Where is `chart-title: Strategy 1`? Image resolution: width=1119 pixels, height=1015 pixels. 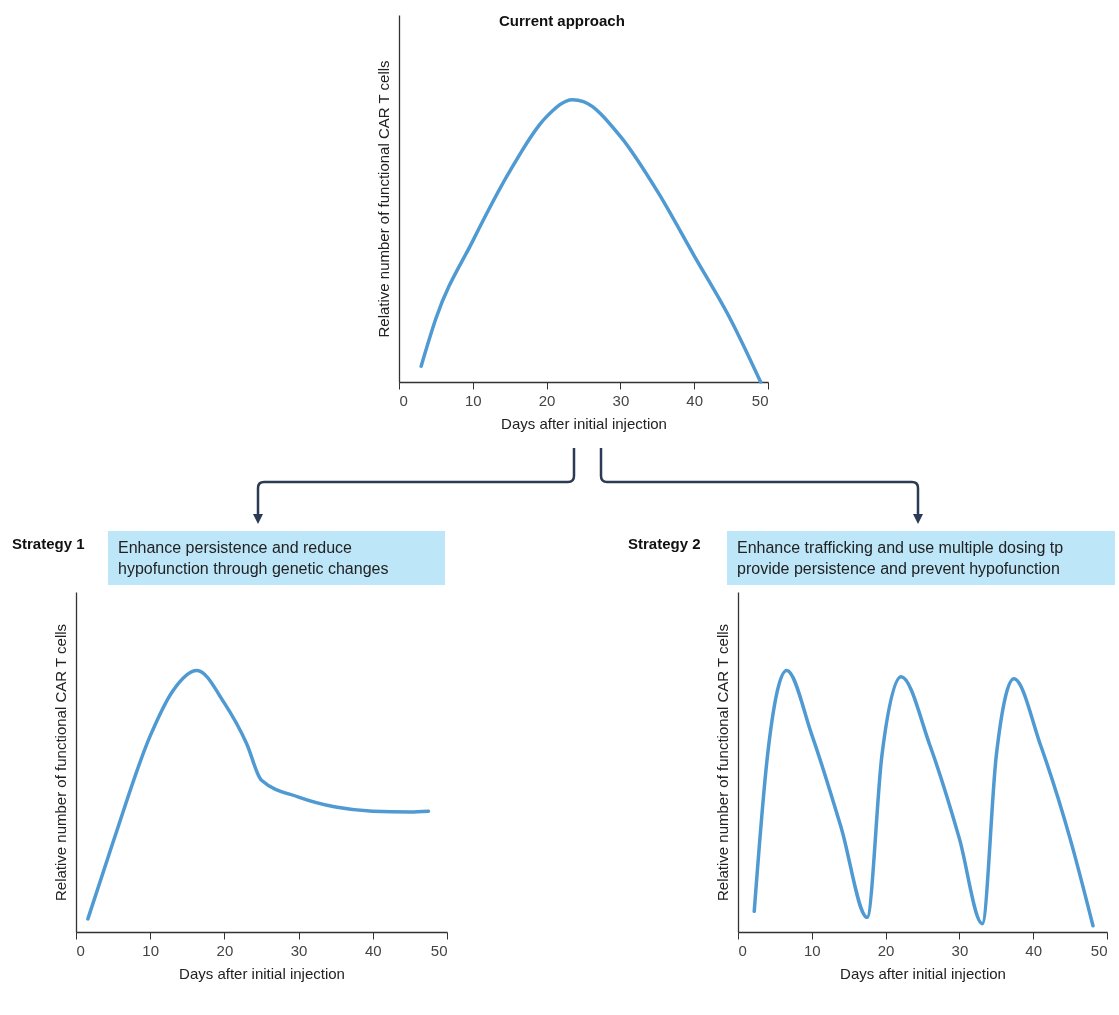 chart-title: Strategy 1 is located at coordinates (48, 543).